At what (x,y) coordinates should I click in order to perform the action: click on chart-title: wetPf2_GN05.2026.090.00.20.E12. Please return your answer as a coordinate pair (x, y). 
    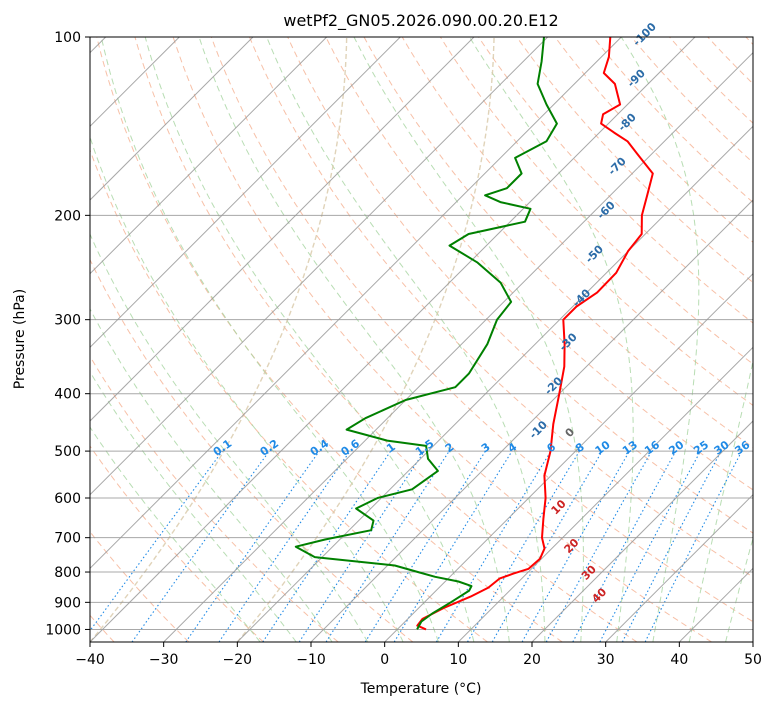
    Looking at the image, I should click on (420, 21).